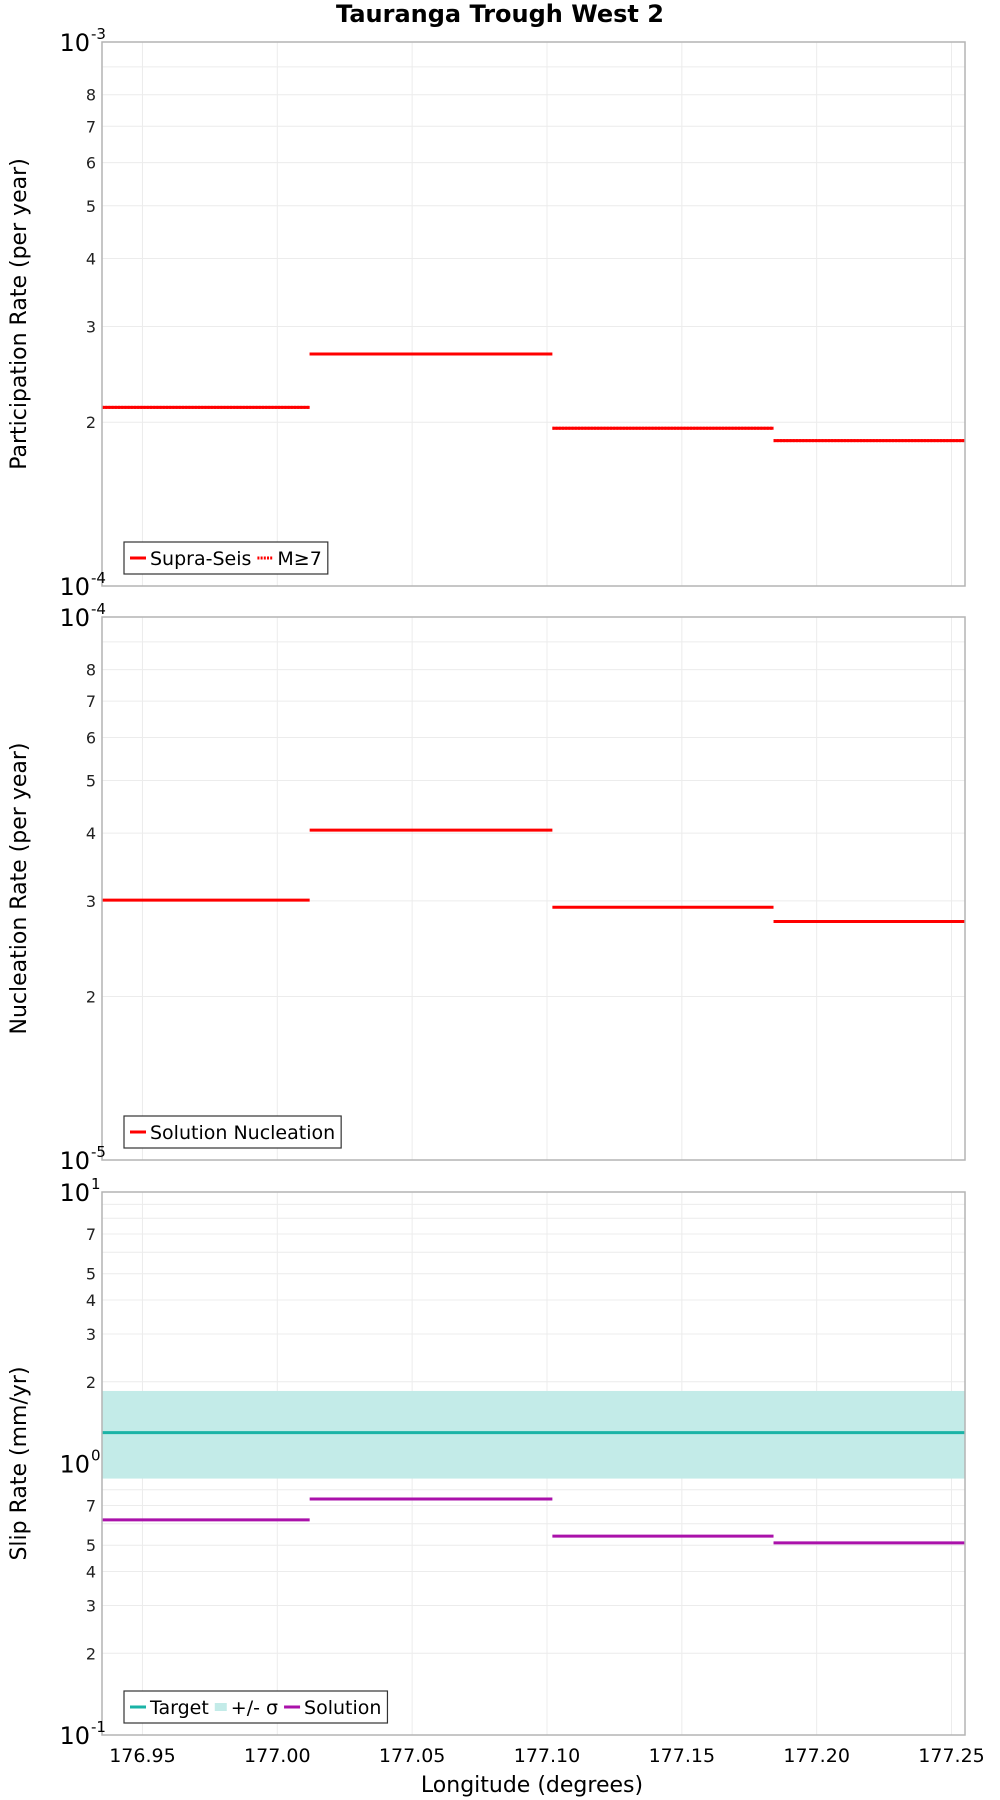 This screenshot has width=1000, height=1800. I want to click on x-axis-label: Longitude (degrees), so click(532, 1785).